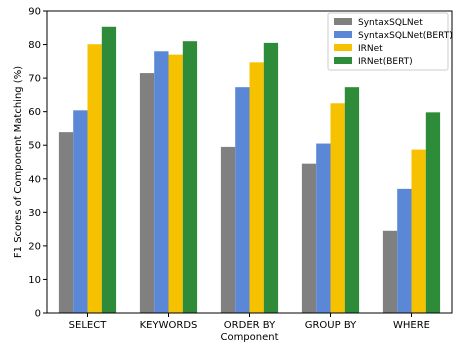 The image size is (459, 343). I want to click on y-tick-label: 10, so click(34, 280).